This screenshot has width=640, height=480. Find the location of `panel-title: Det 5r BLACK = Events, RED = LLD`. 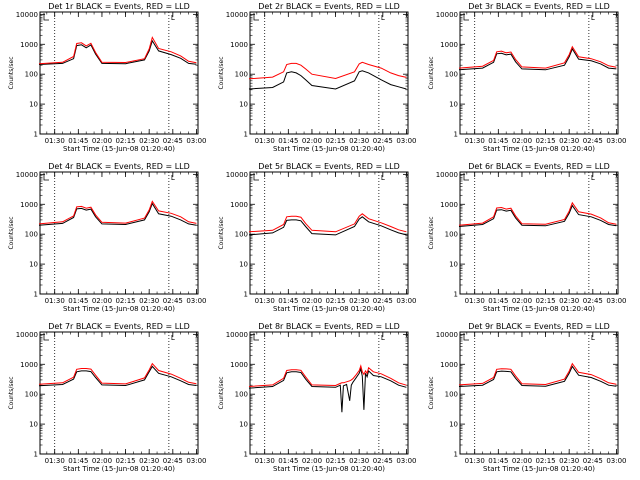

panel-title: Det 5r BLACK = Events, RED = LLD is located at coordinates (329, 166).